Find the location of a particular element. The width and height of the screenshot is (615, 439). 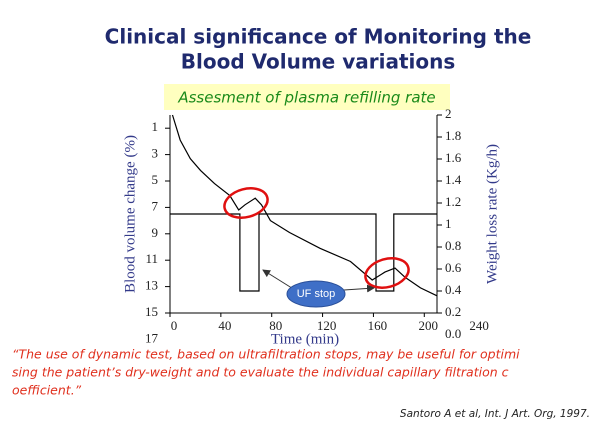

y2-tick-label: 0.6 is located at coordinates (453, 267).